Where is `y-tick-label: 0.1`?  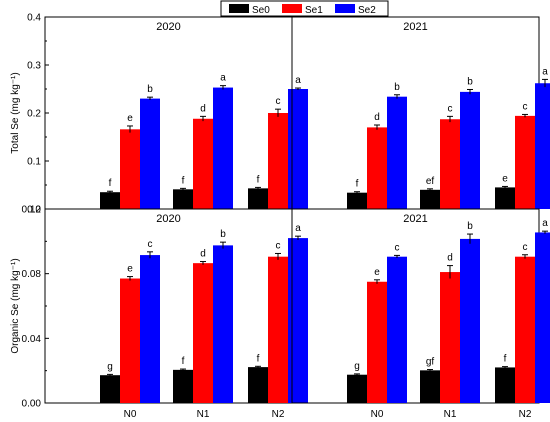
y-tick-label: 0.1 is located at coordinates (34, 162).